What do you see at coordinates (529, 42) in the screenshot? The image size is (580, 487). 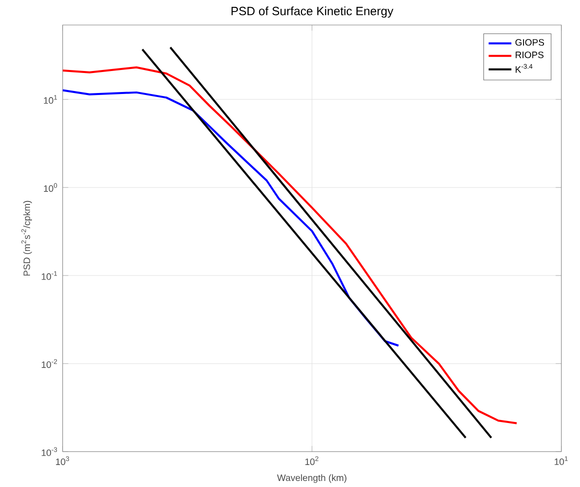 I see `legend-label: GIOPS` at bounding box center [529, 42].